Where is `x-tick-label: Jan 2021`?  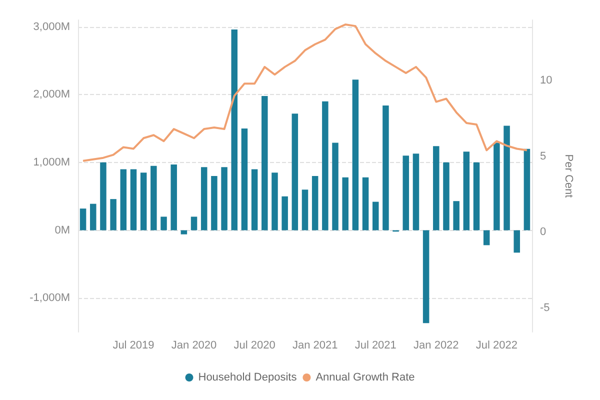
x-tick-label: Jan 2021 is located at coordinates (315, 346).